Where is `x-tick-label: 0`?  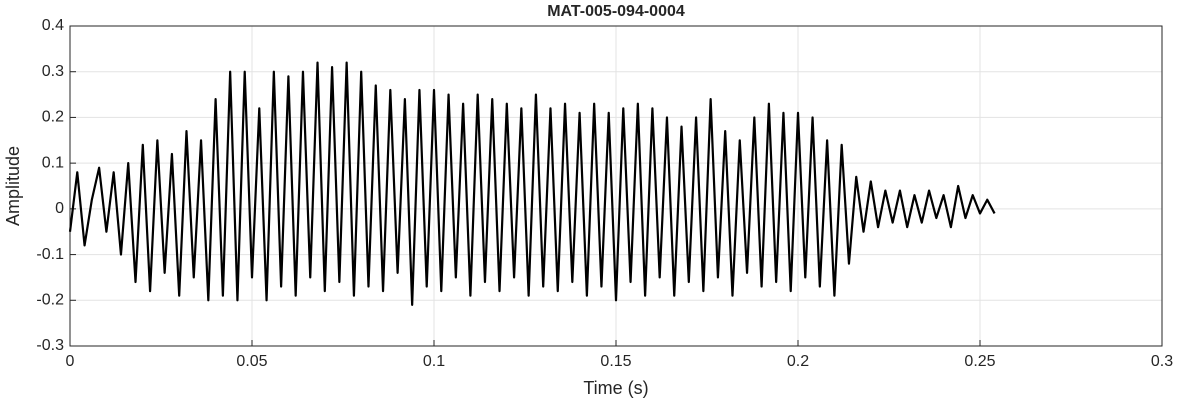
x-tick-label: 0 is located at coordinates (70, 361).